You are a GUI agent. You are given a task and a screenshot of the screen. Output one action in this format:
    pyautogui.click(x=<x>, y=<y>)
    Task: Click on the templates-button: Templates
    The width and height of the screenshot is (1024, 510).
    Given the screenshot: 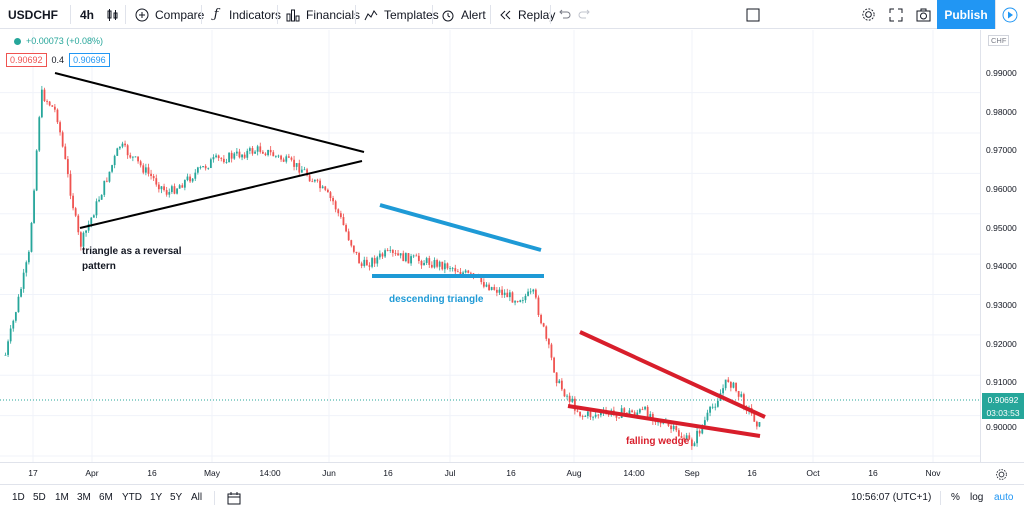 What is the action you would take?
    pyautogui.click(x=401, y=14)
    